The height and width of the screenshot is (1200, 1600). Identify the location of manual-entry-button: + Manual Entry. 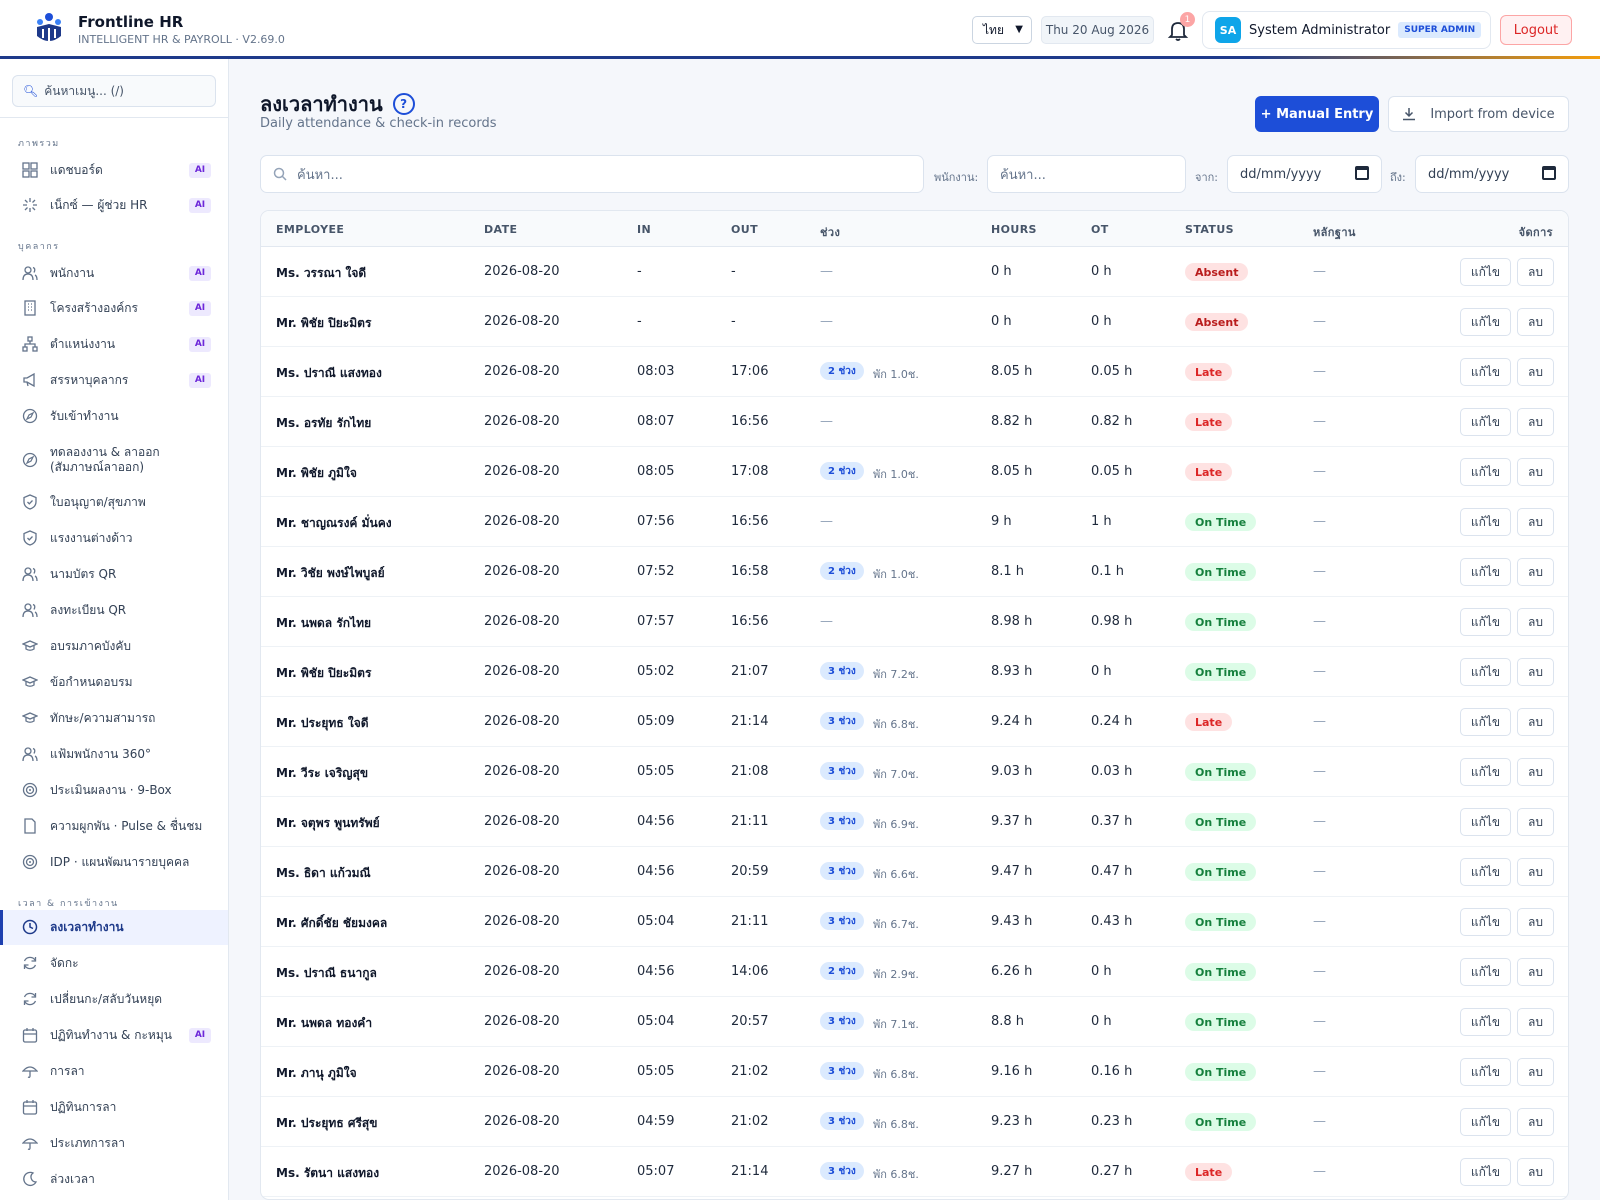
(1317, 114).